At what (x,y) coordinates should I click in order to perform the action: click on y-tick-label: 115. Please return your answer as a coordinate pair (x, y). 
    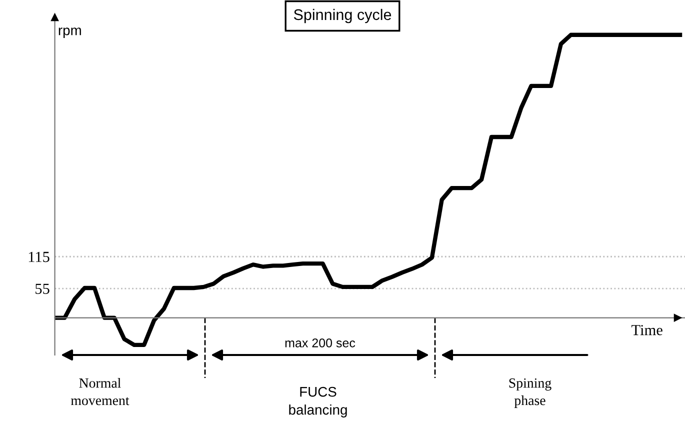
    Looking at the image, I should click on (39, 257).